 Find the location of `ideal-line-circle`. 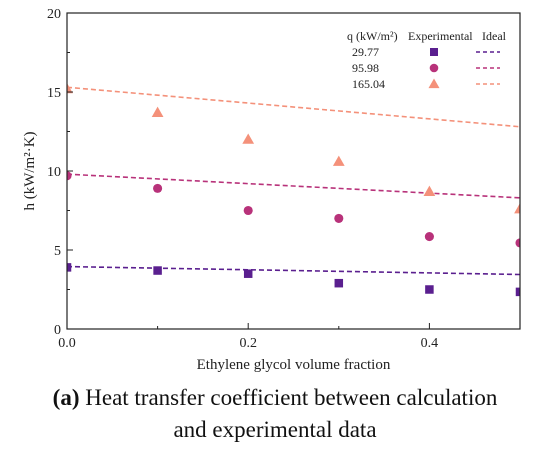

ideal-line-circle is located at coordinates (293, 186).